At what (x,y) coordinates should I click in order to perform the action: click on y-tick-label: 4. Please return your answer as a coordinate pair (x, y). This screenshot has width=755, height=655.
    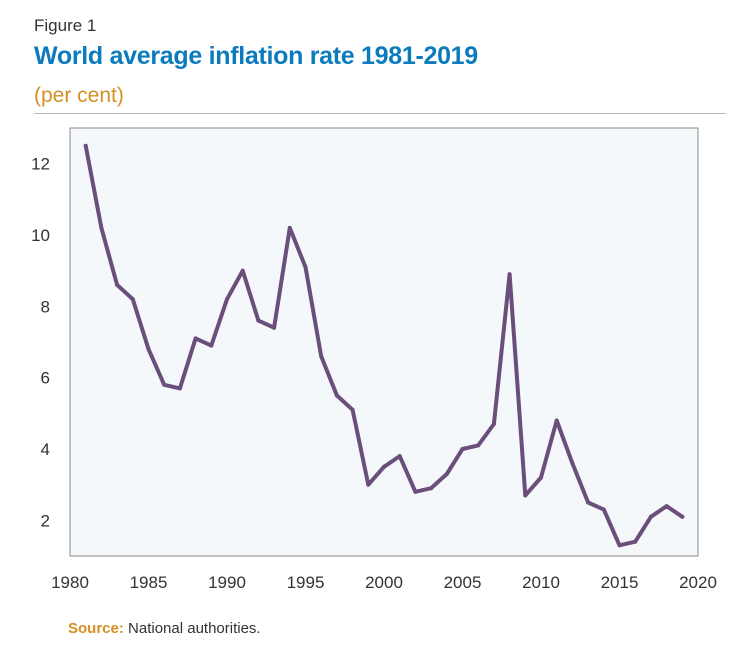
    Looking at the image, I should click on (45, 449).